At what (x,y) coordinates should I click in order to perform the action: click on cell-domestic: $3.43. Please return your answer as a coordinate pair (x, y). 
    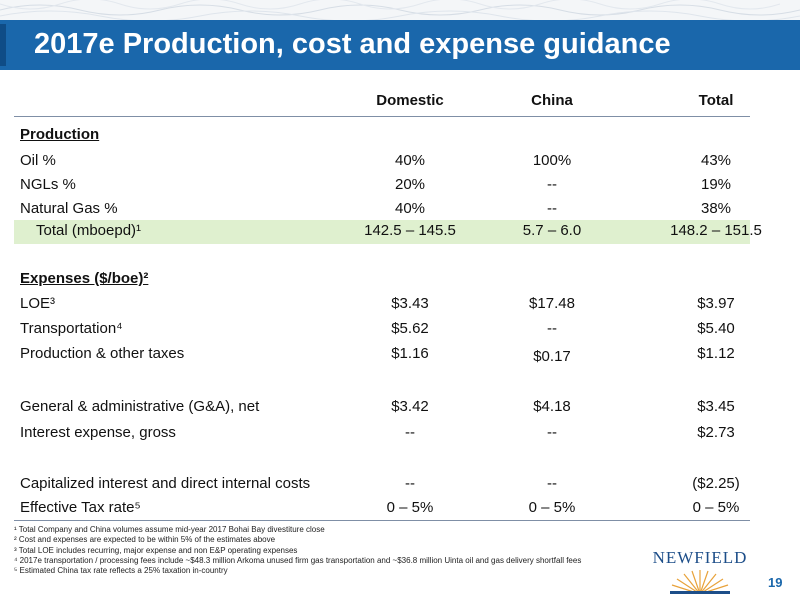
    Looking at the image, I should click on (410, 303).